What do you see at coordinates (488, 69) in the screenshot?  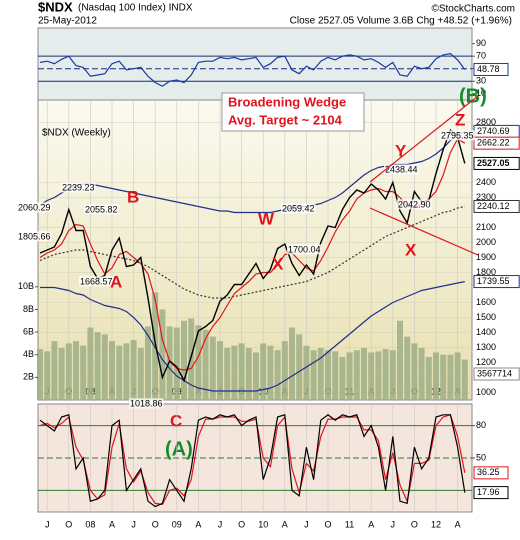 I see `value-label: 48.78` at bounding box center [488, 69].